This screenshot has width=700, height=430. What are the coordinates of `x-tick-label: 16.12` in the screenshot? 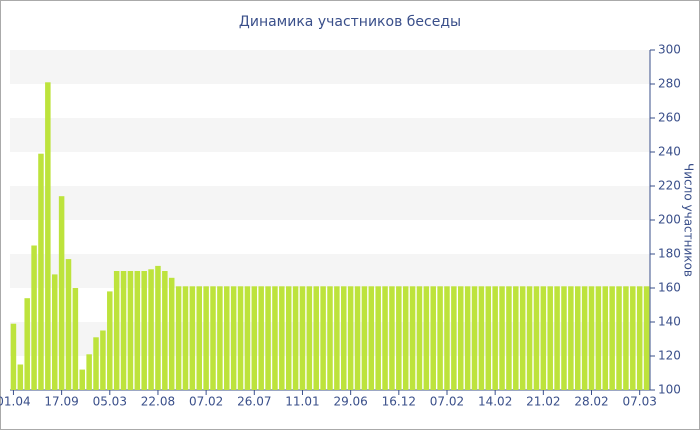 It's located at (399, 402).